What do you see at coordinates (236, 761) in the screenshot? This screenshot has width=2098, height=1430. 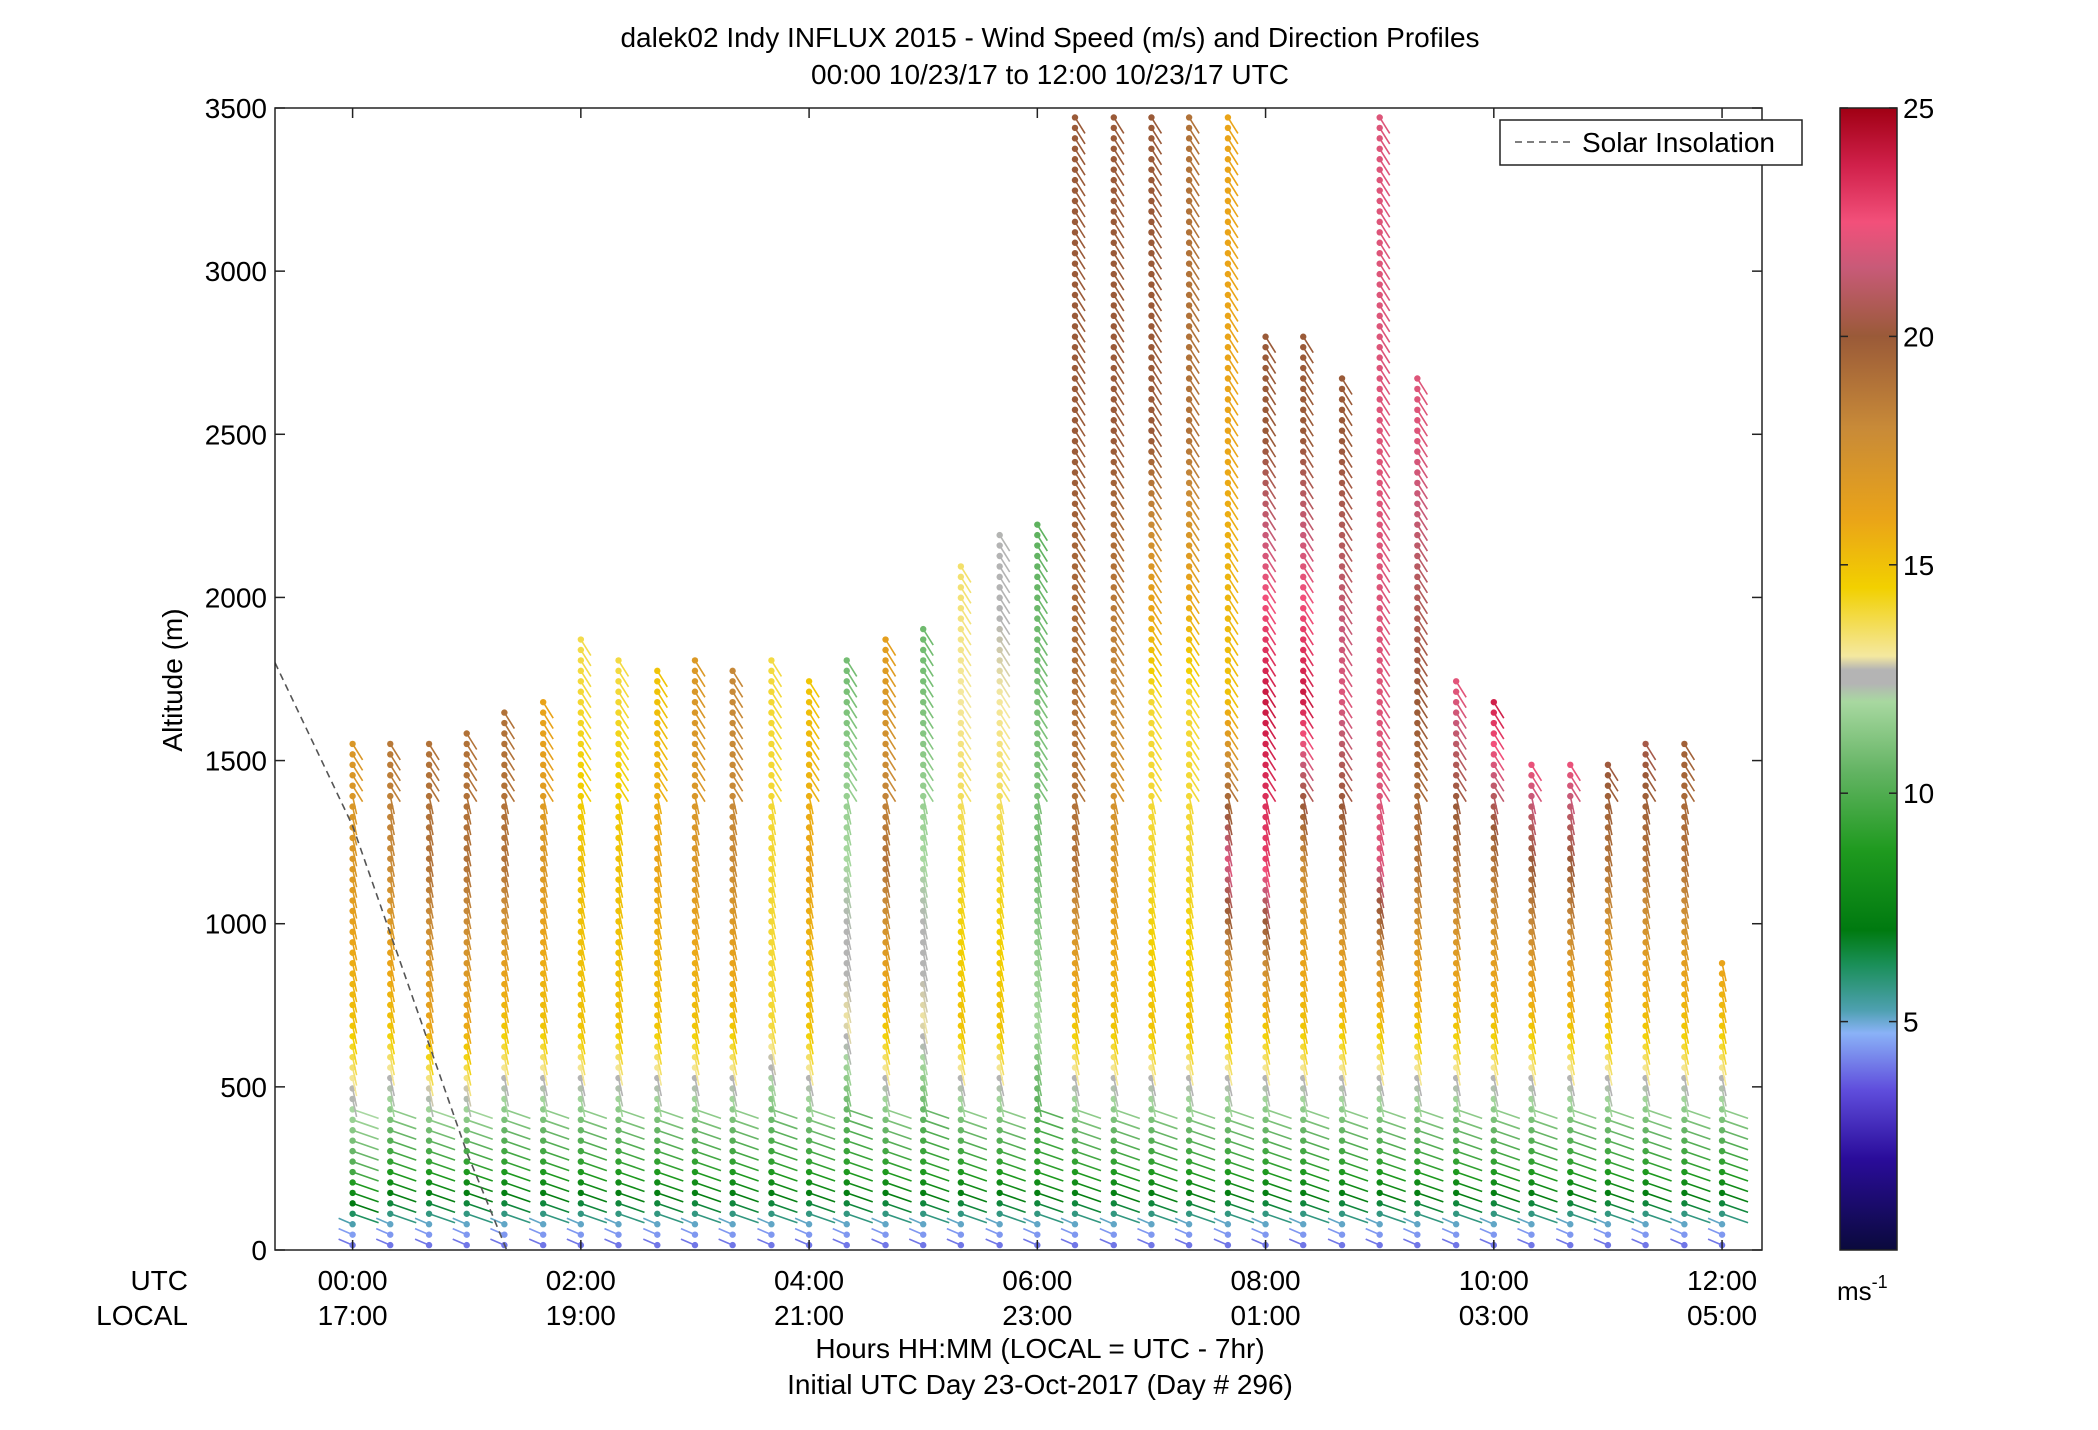 I see `y-tick-label: 1500` at bounding box center [236, 761].